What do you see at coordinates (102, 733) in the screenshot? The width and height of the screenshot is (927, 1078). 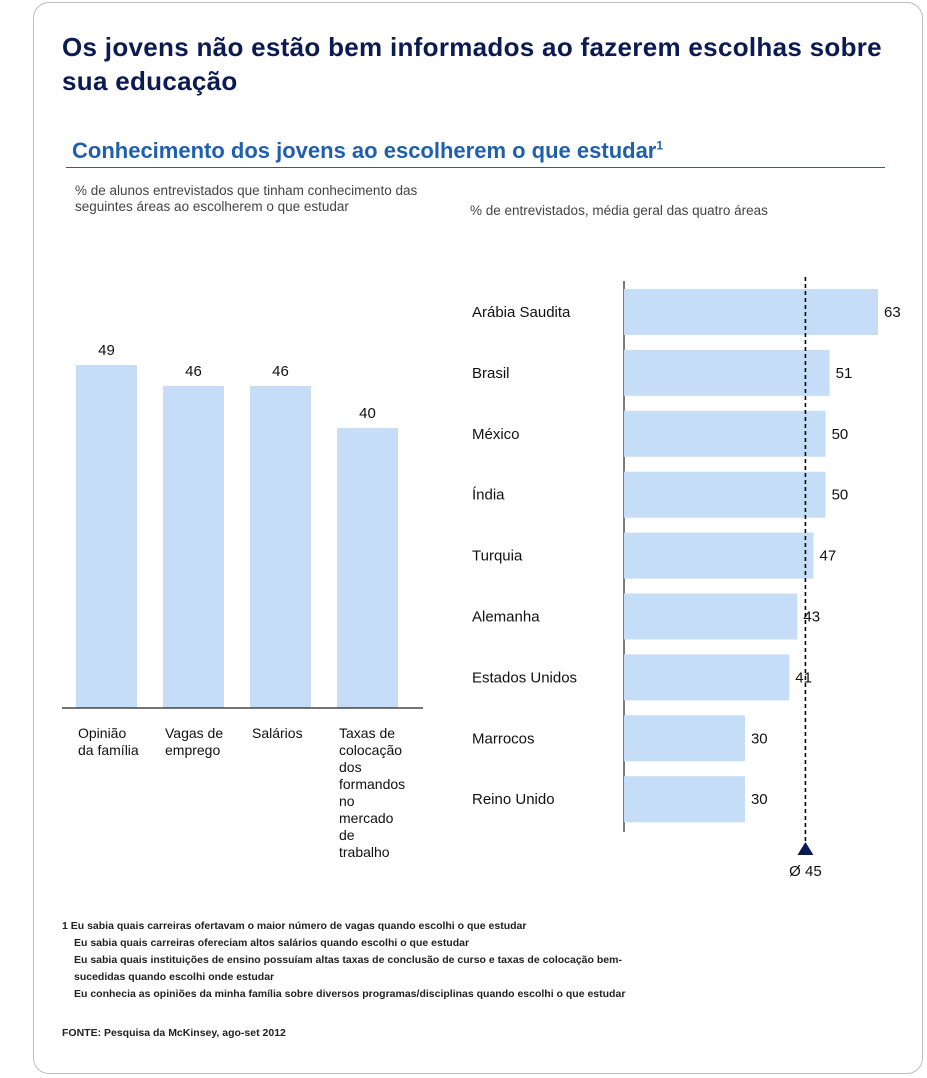 I see `vbar-category-label-0-0: Opinião` at bounding box center [102, 733].